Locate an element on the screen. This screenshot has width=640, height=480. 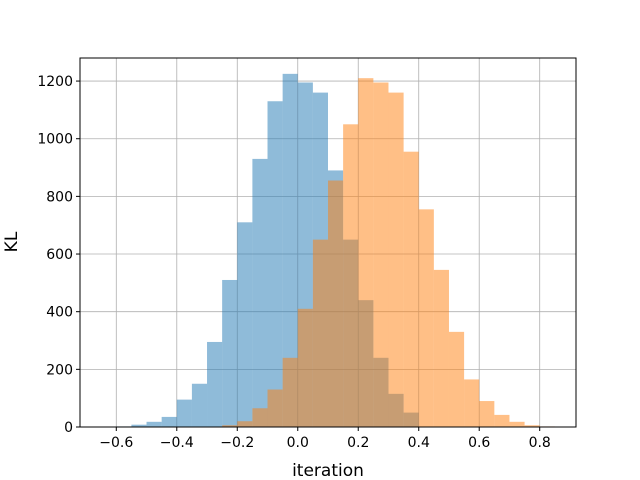
y-tick-label: 1200 is located at coordinates (55, 82).